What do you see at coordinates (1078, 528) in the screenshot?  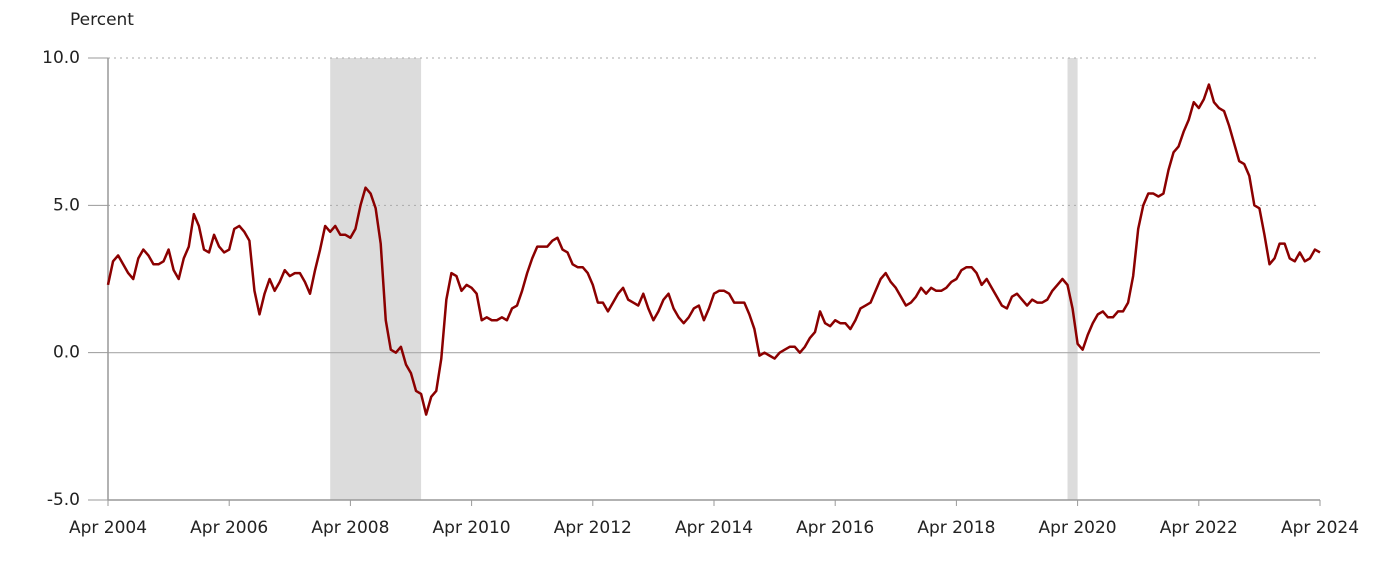 I see `x-tick-label: Apr 2020` at bounding box center [1078, 528].